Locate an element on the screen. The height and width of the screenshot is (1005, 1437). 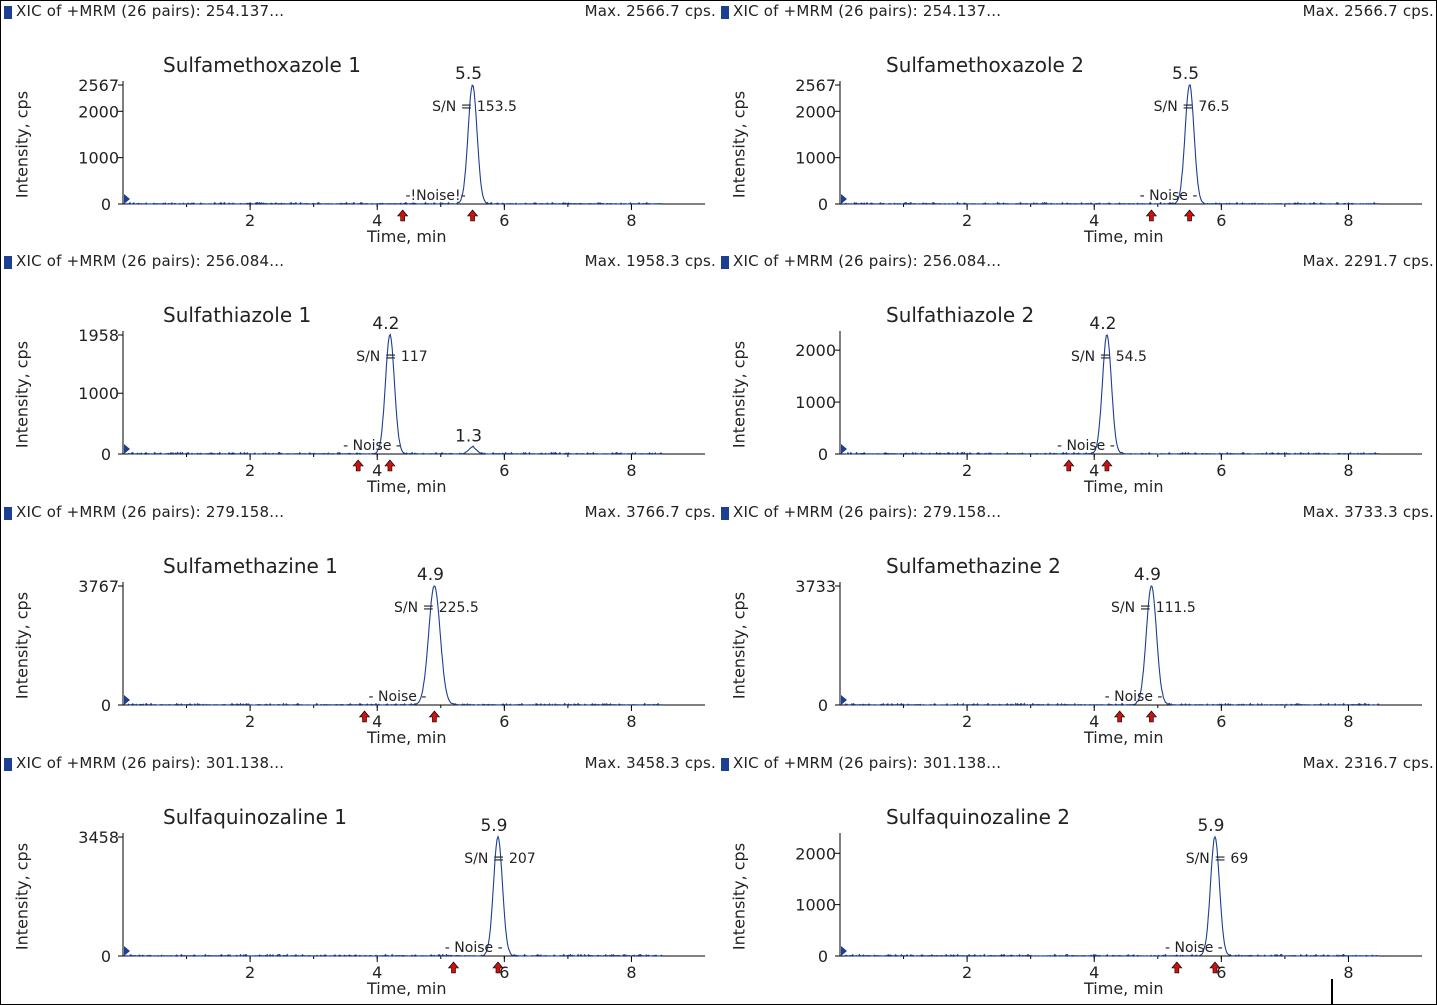
peak-rt-label: 1.3 is located at coordinates (468, 436).